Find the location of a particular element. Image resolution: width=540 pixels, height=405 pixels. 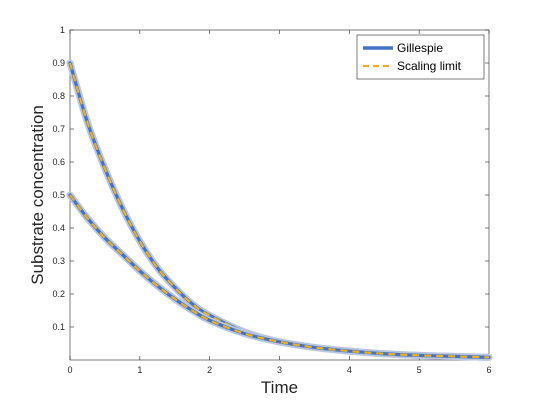

y-tick-label: 0.6 is located at coordinates (58, 162).